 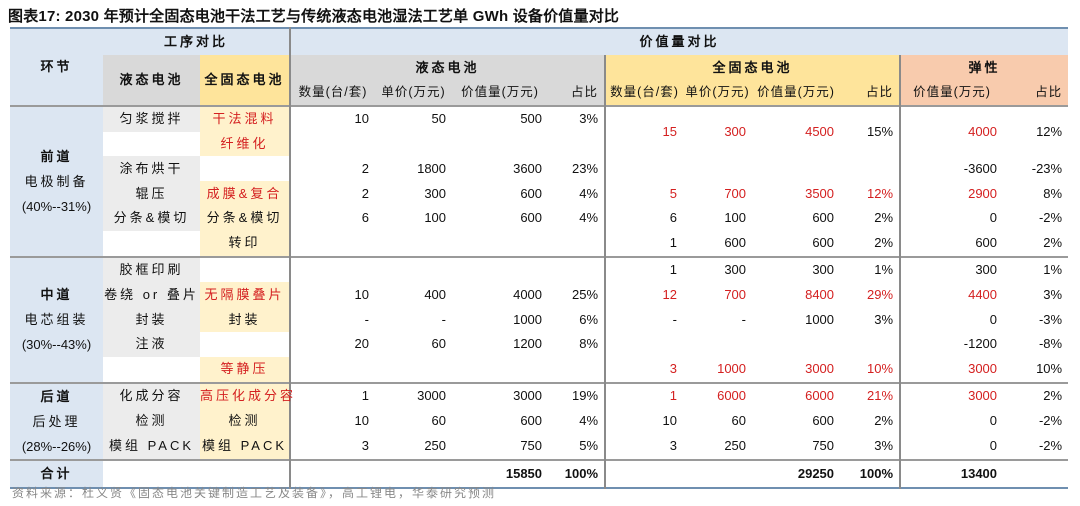 I want to click on solid-qty: 3, so click(x=644, y=446).